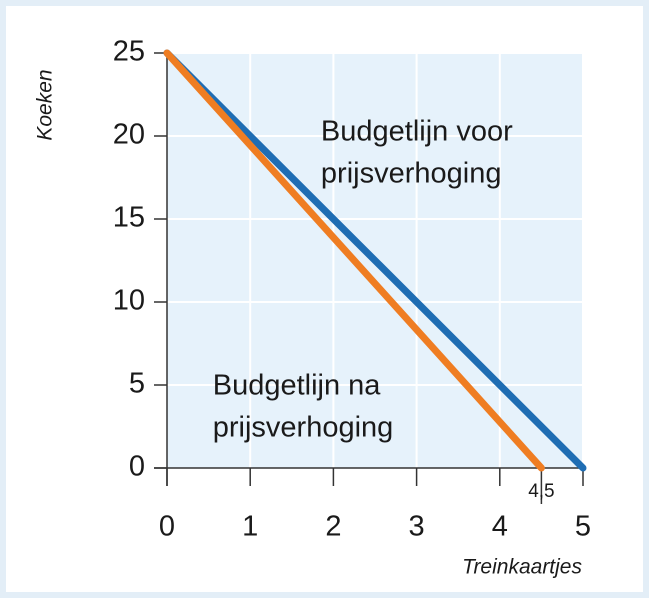  What do you see at coordinates (137, 467) in the screenshot?
I see `y-tick-label: 0` at bounding box center [137, 467].